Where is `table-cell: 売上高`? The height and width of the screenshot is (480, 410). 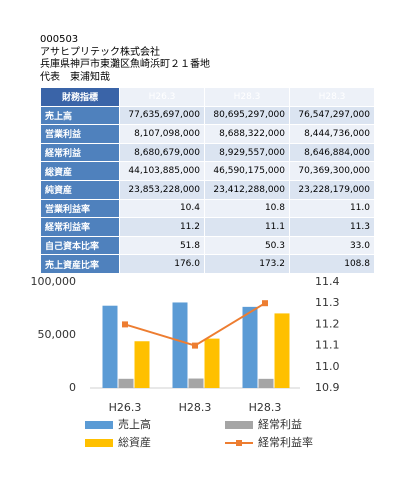 table-cell: 売上高 is located at coordinates (80, 115).